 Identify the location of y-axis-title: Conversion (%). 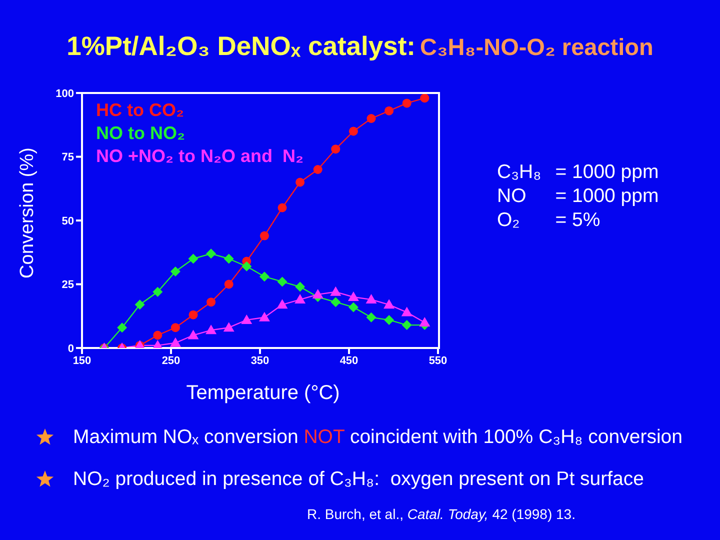
(28, 213).